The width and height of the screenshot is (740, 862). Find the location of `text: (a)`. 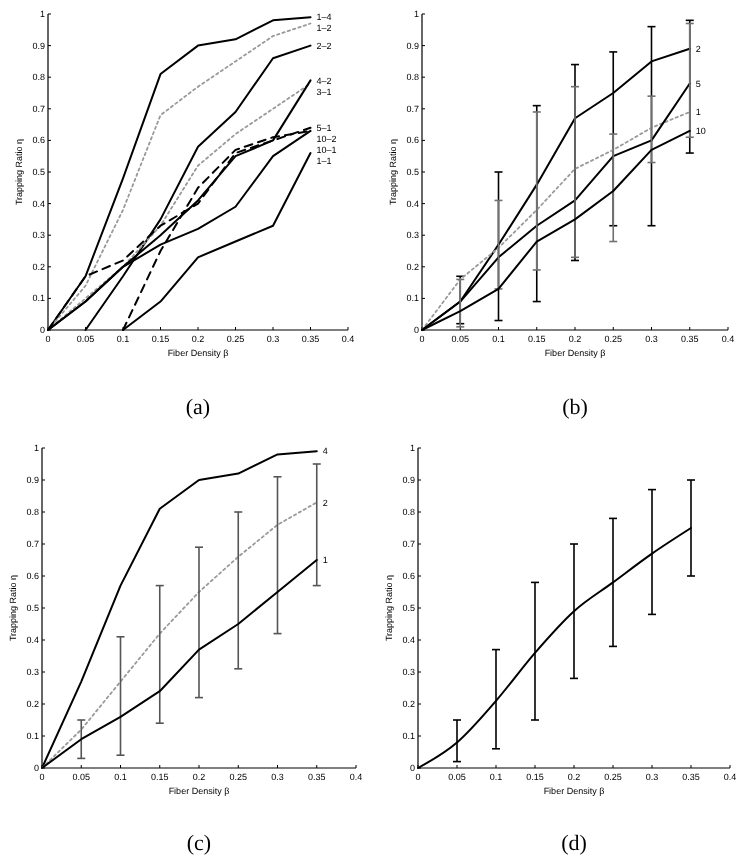

text: (a) is located at coordinates (198, 408).